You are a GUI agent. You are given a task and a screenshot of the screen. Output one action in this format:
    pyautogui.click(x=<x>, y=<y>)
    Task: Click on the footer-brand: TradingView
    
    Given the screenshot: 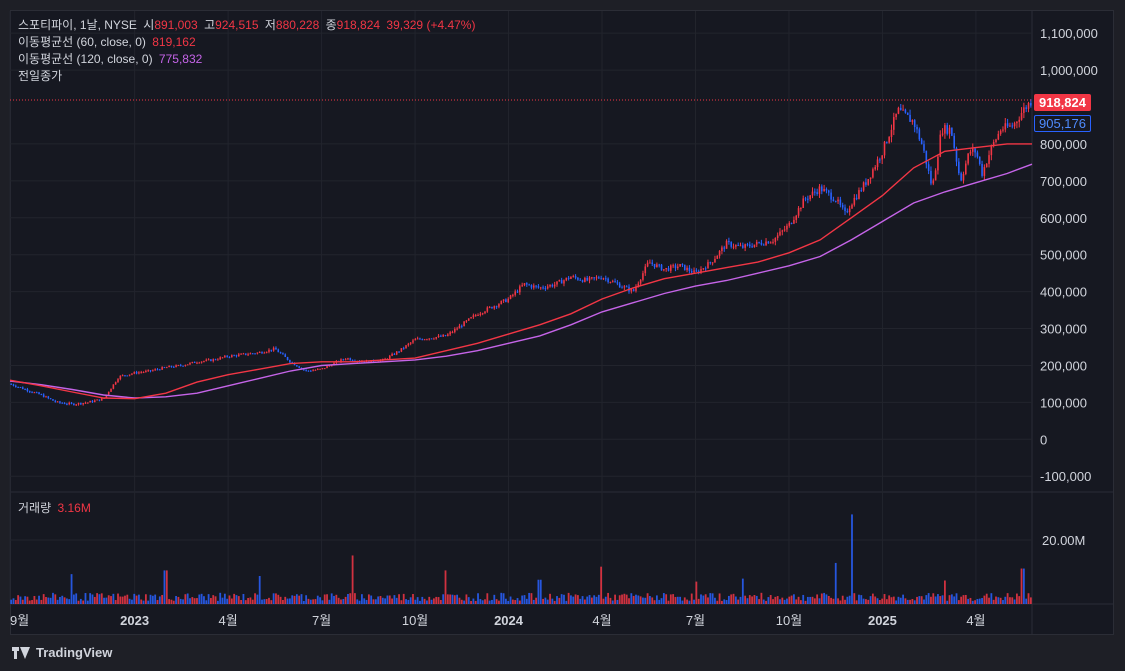 What is the action you would take?
    pyautogui.click(x=62, y=652)
    